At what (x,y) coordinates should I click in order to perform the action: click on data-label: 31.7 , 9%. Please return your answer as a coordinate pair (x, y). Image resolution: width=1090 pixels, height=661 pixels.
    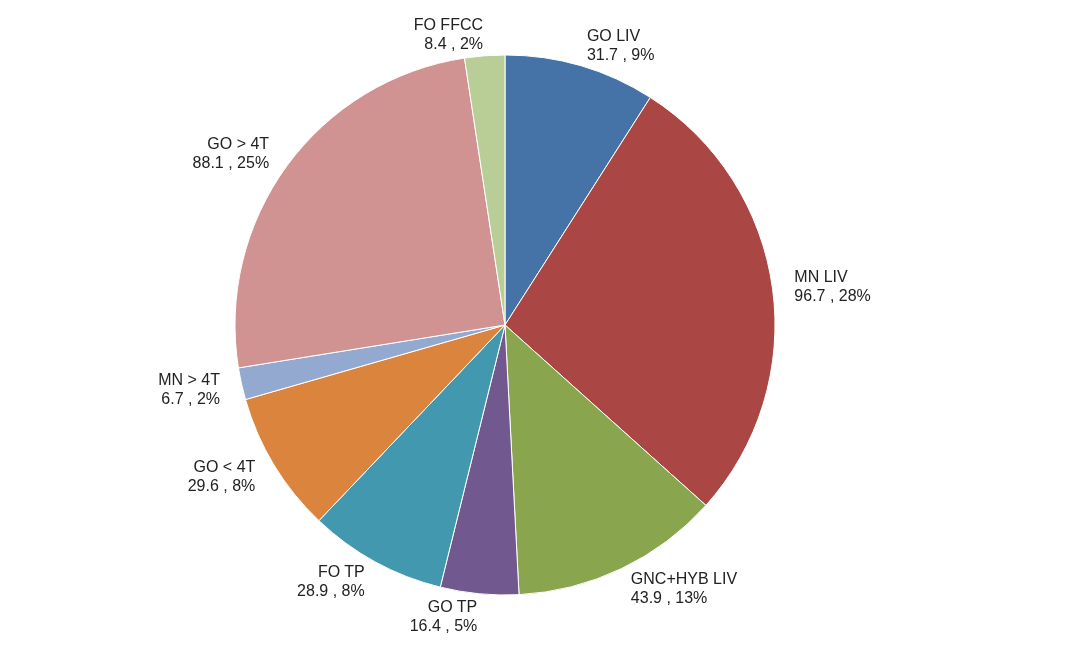
    Looking at the image, I should click on (620, 54).